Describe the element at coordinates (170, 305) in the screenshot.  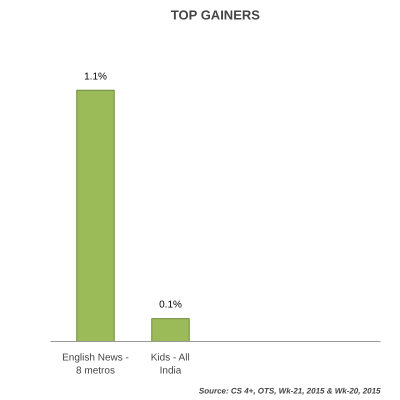
I see `data-label: 0.1%` at that location.